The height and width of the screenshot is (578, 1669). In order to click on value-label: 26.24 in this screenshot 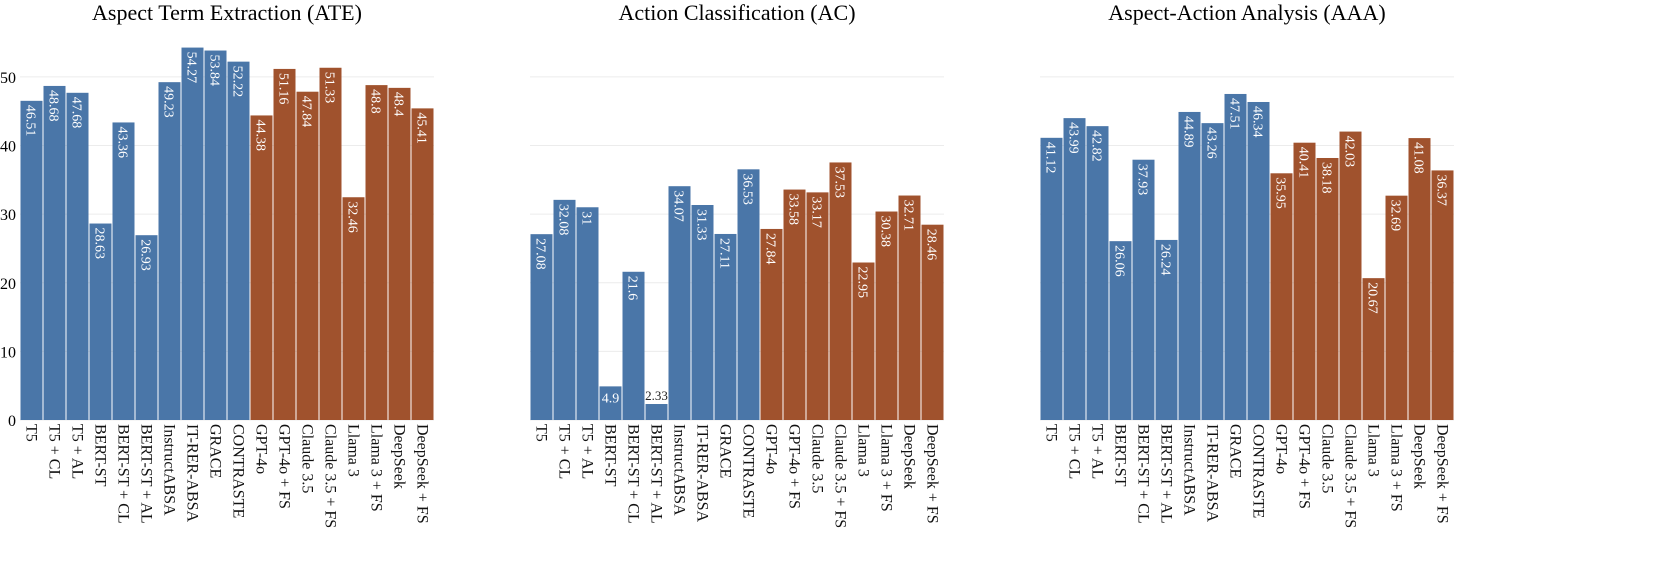, I will do `click(1165, 260)`.